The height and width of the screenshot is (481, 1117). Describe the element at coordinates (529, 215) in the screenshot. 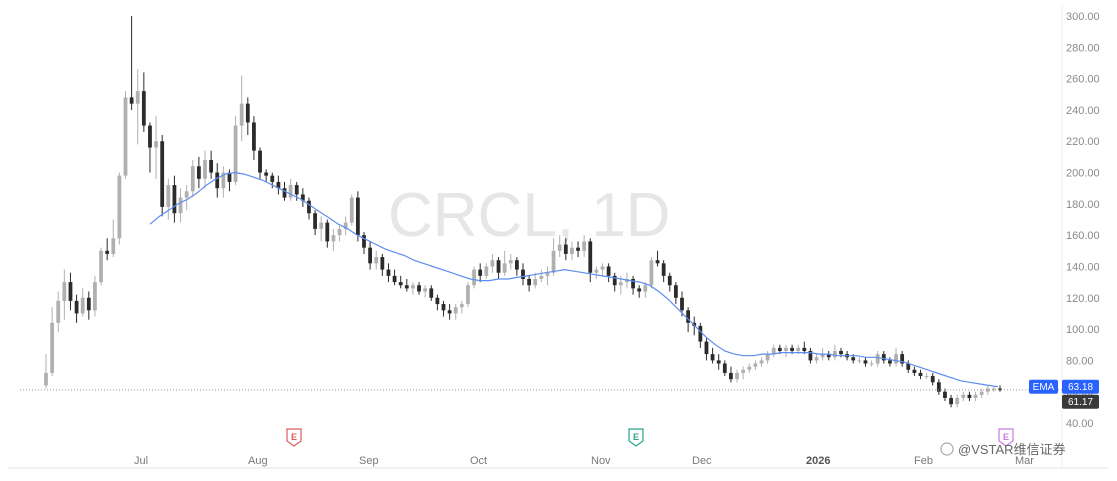

I see `symbol-watermark: CRCL, 1D` at that location.